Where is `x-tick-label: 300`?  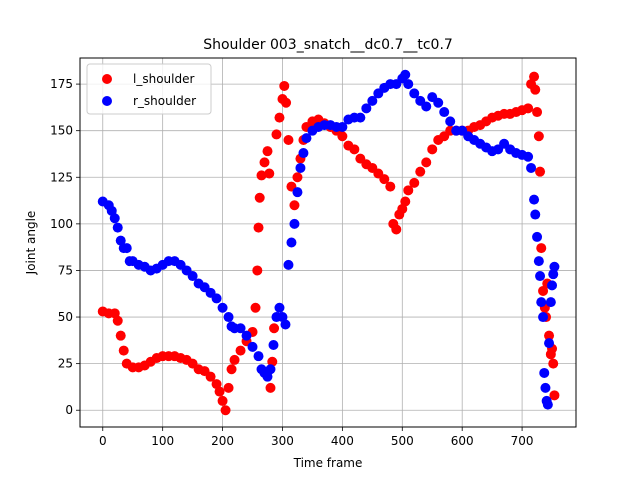
x-tick-label: 300 is located at coordinates (282, 441).